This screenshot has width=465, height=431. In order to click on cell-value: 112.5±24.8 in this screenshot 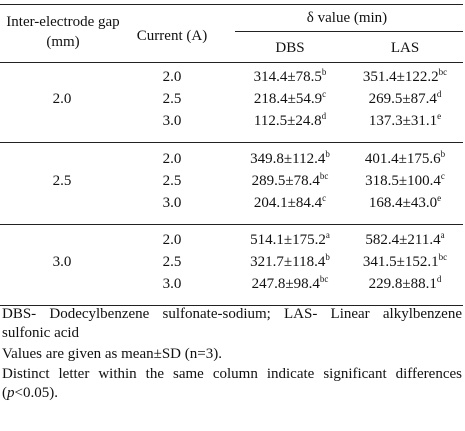, I will do `click(287, 121)`.